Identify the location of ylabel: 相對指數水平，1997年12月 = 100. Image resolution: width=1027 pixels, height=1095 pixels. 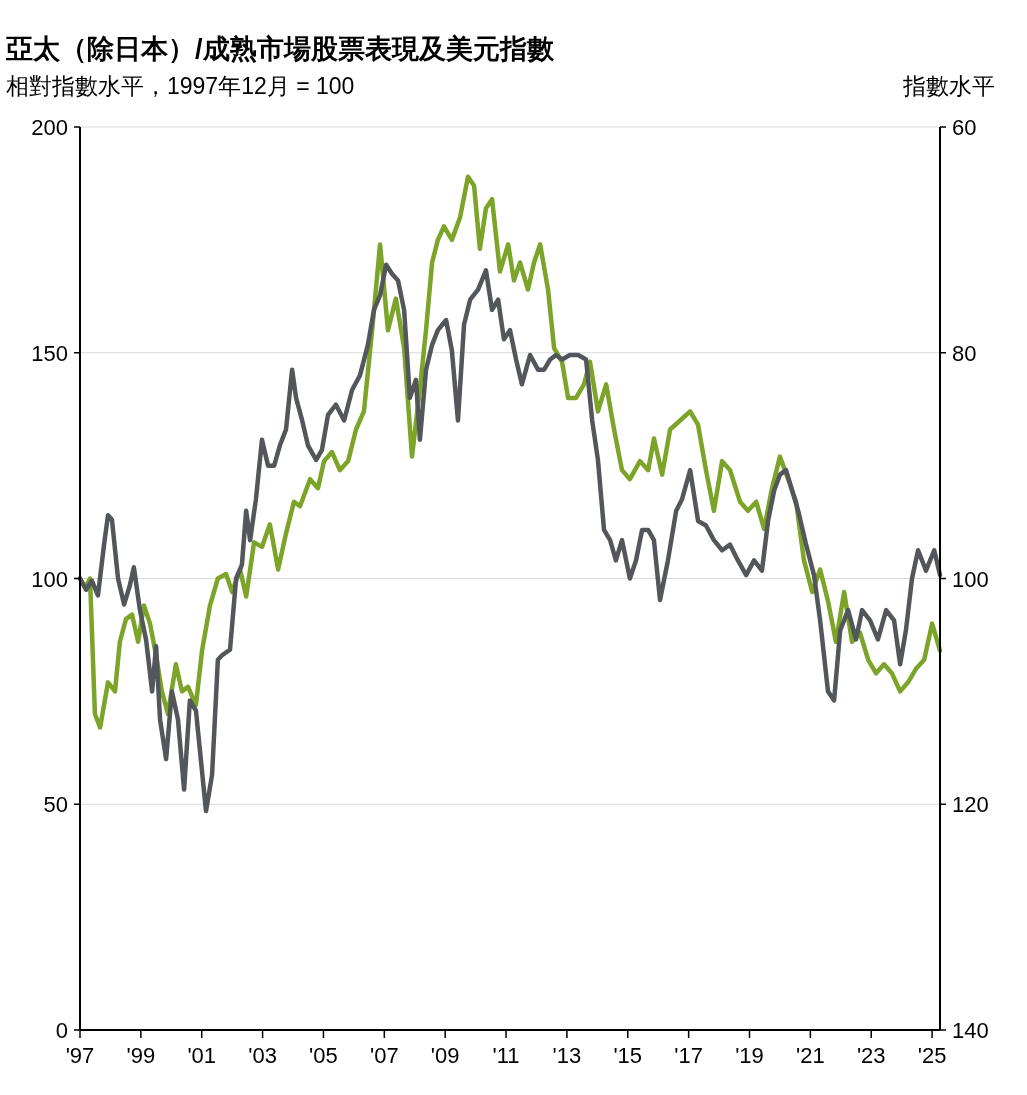
(180, 86).